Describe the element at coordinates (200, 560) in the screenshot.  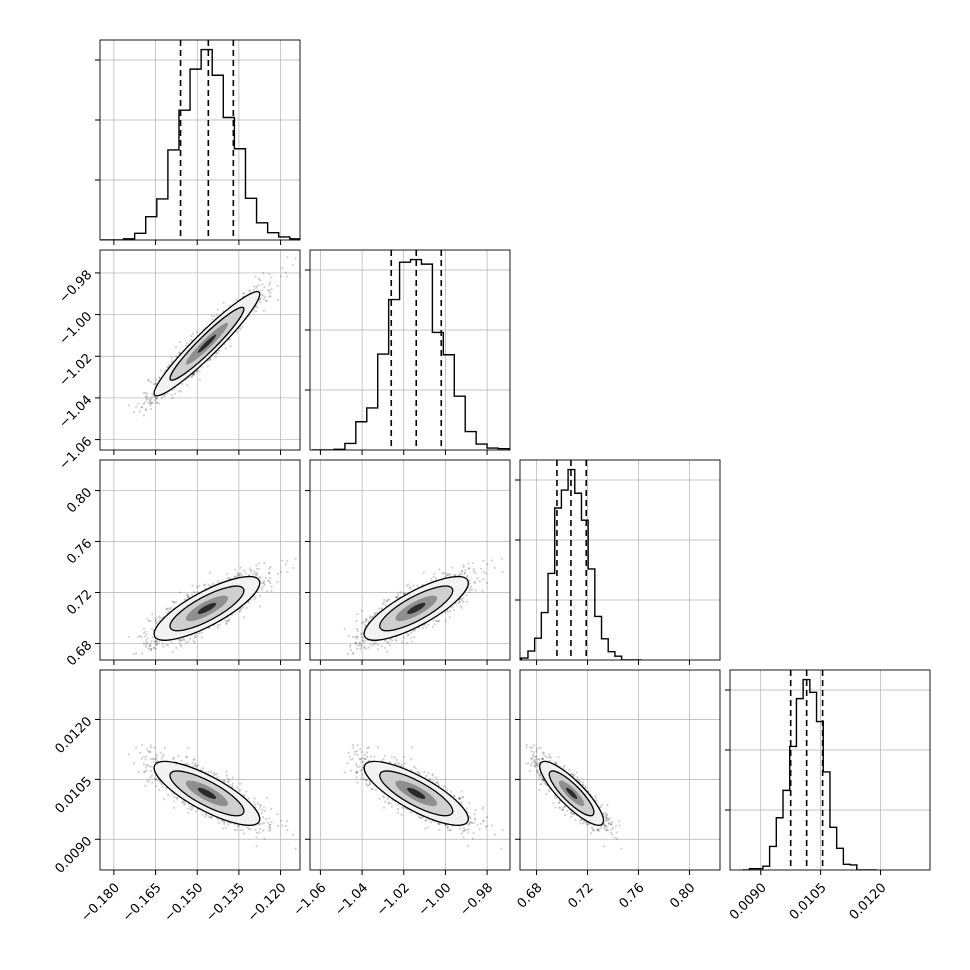
I see `panel-frame` at that location.